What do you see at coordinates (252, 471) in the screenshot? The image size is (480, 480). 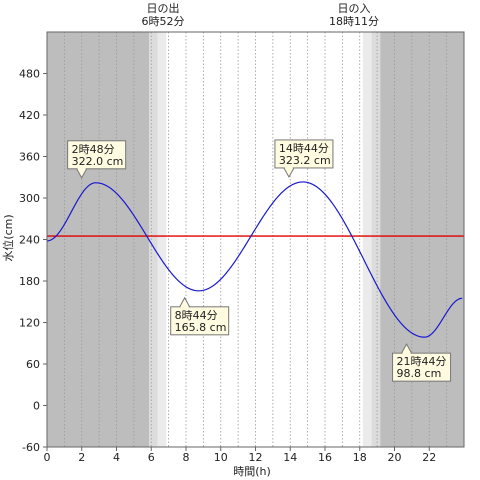 I see `x-axis-title: 時間(h)` at bounding box center [252, 471].